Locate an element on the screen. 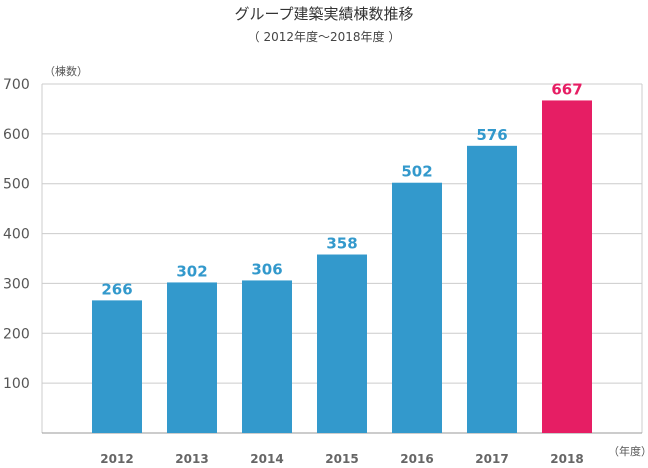 This screenshot has height=468, width=648. y-tick-labels: 100 200 300 400 500 600 700 is located at coordinates (16, 234).